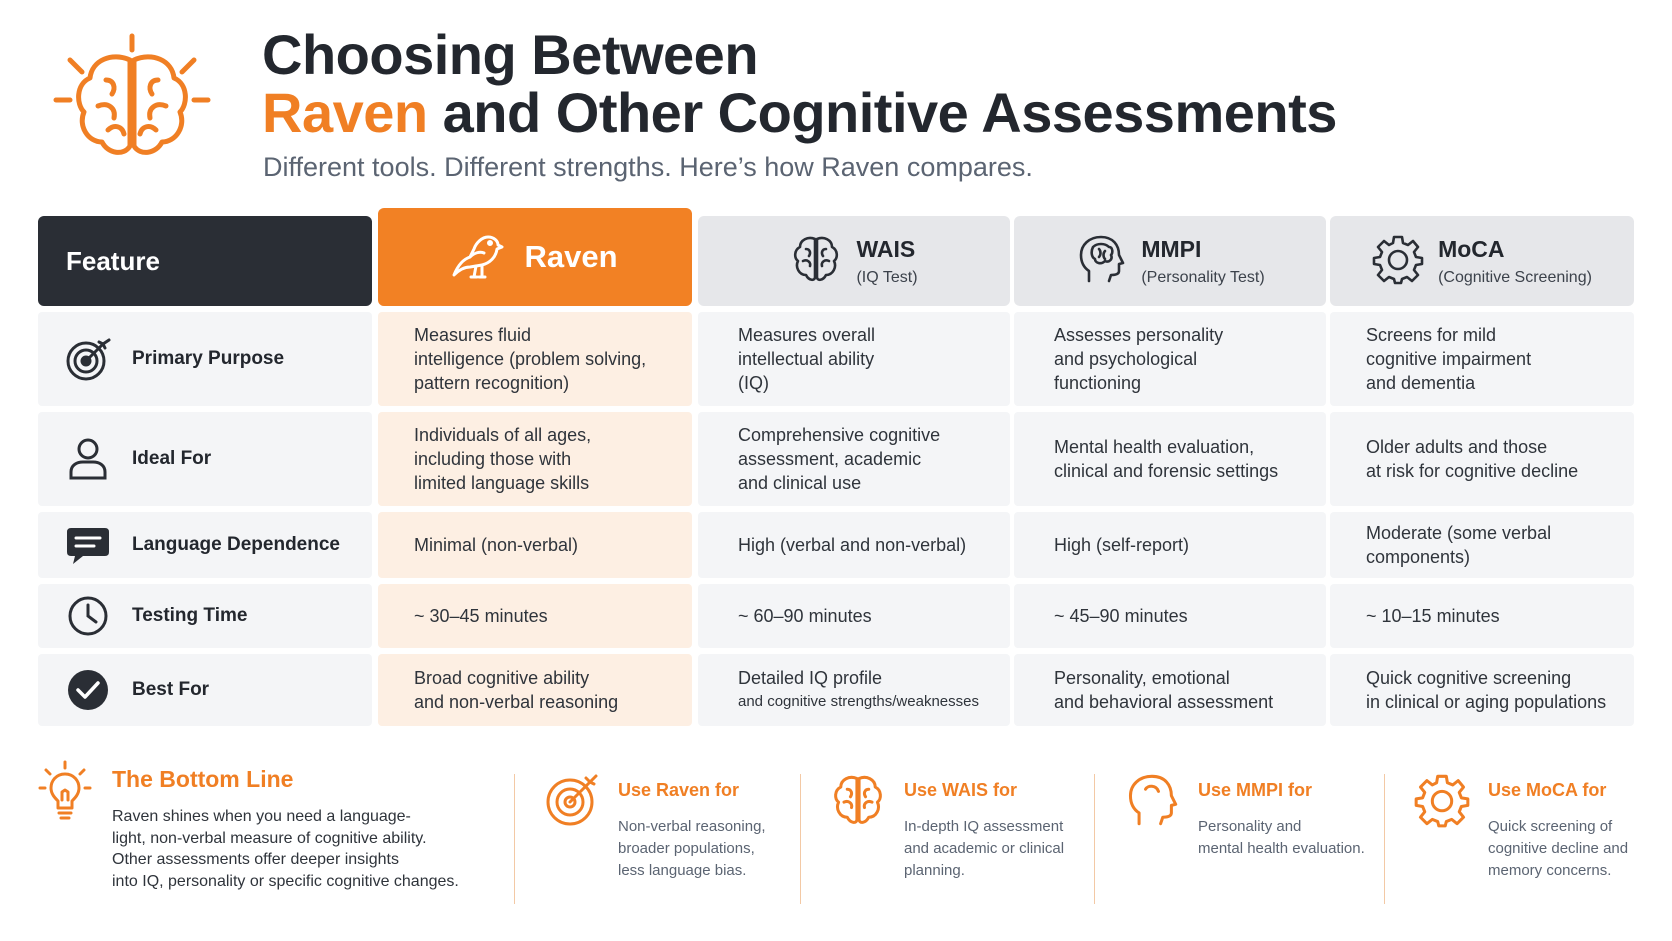 This screenshot has width=1672, height=941. What do you see at coordinates (1142, 678) in the screenshot?
I see `cell-line: Personality, emotional` at bounding box center [1142, 678].